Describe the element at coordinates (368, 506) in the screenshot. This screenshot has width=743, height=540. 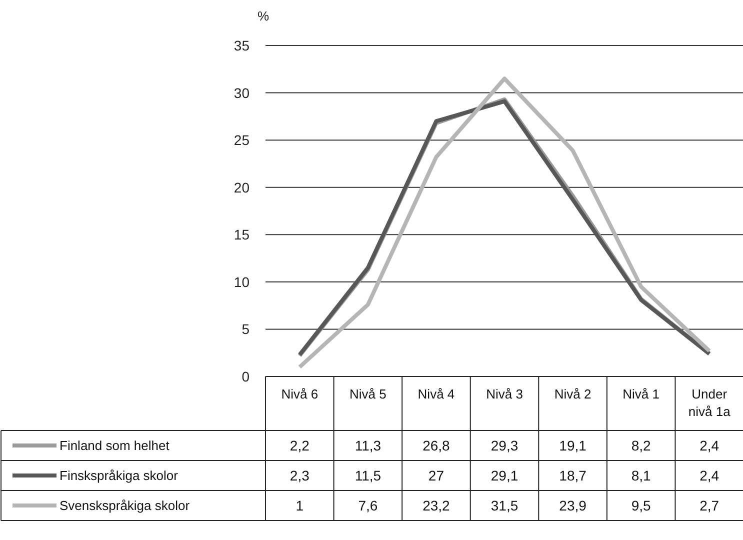
I see `data-label: 7,6` at that location.